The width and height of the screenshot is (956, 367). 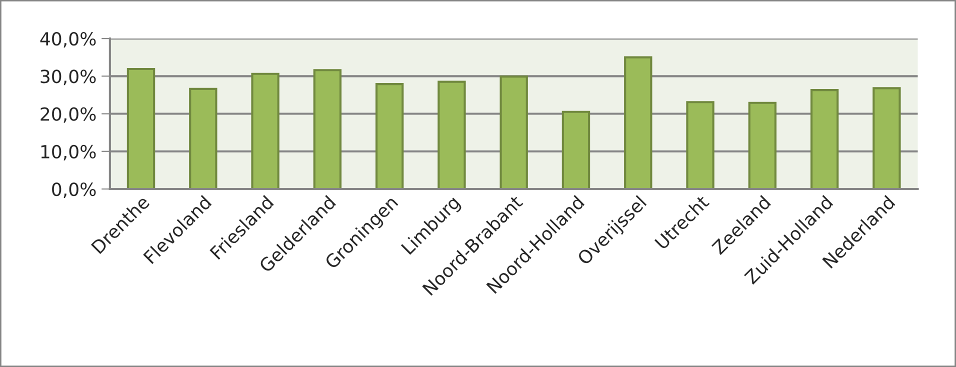 I want to click on y-tick-label: 20,0%, so click(x=68, y=115).